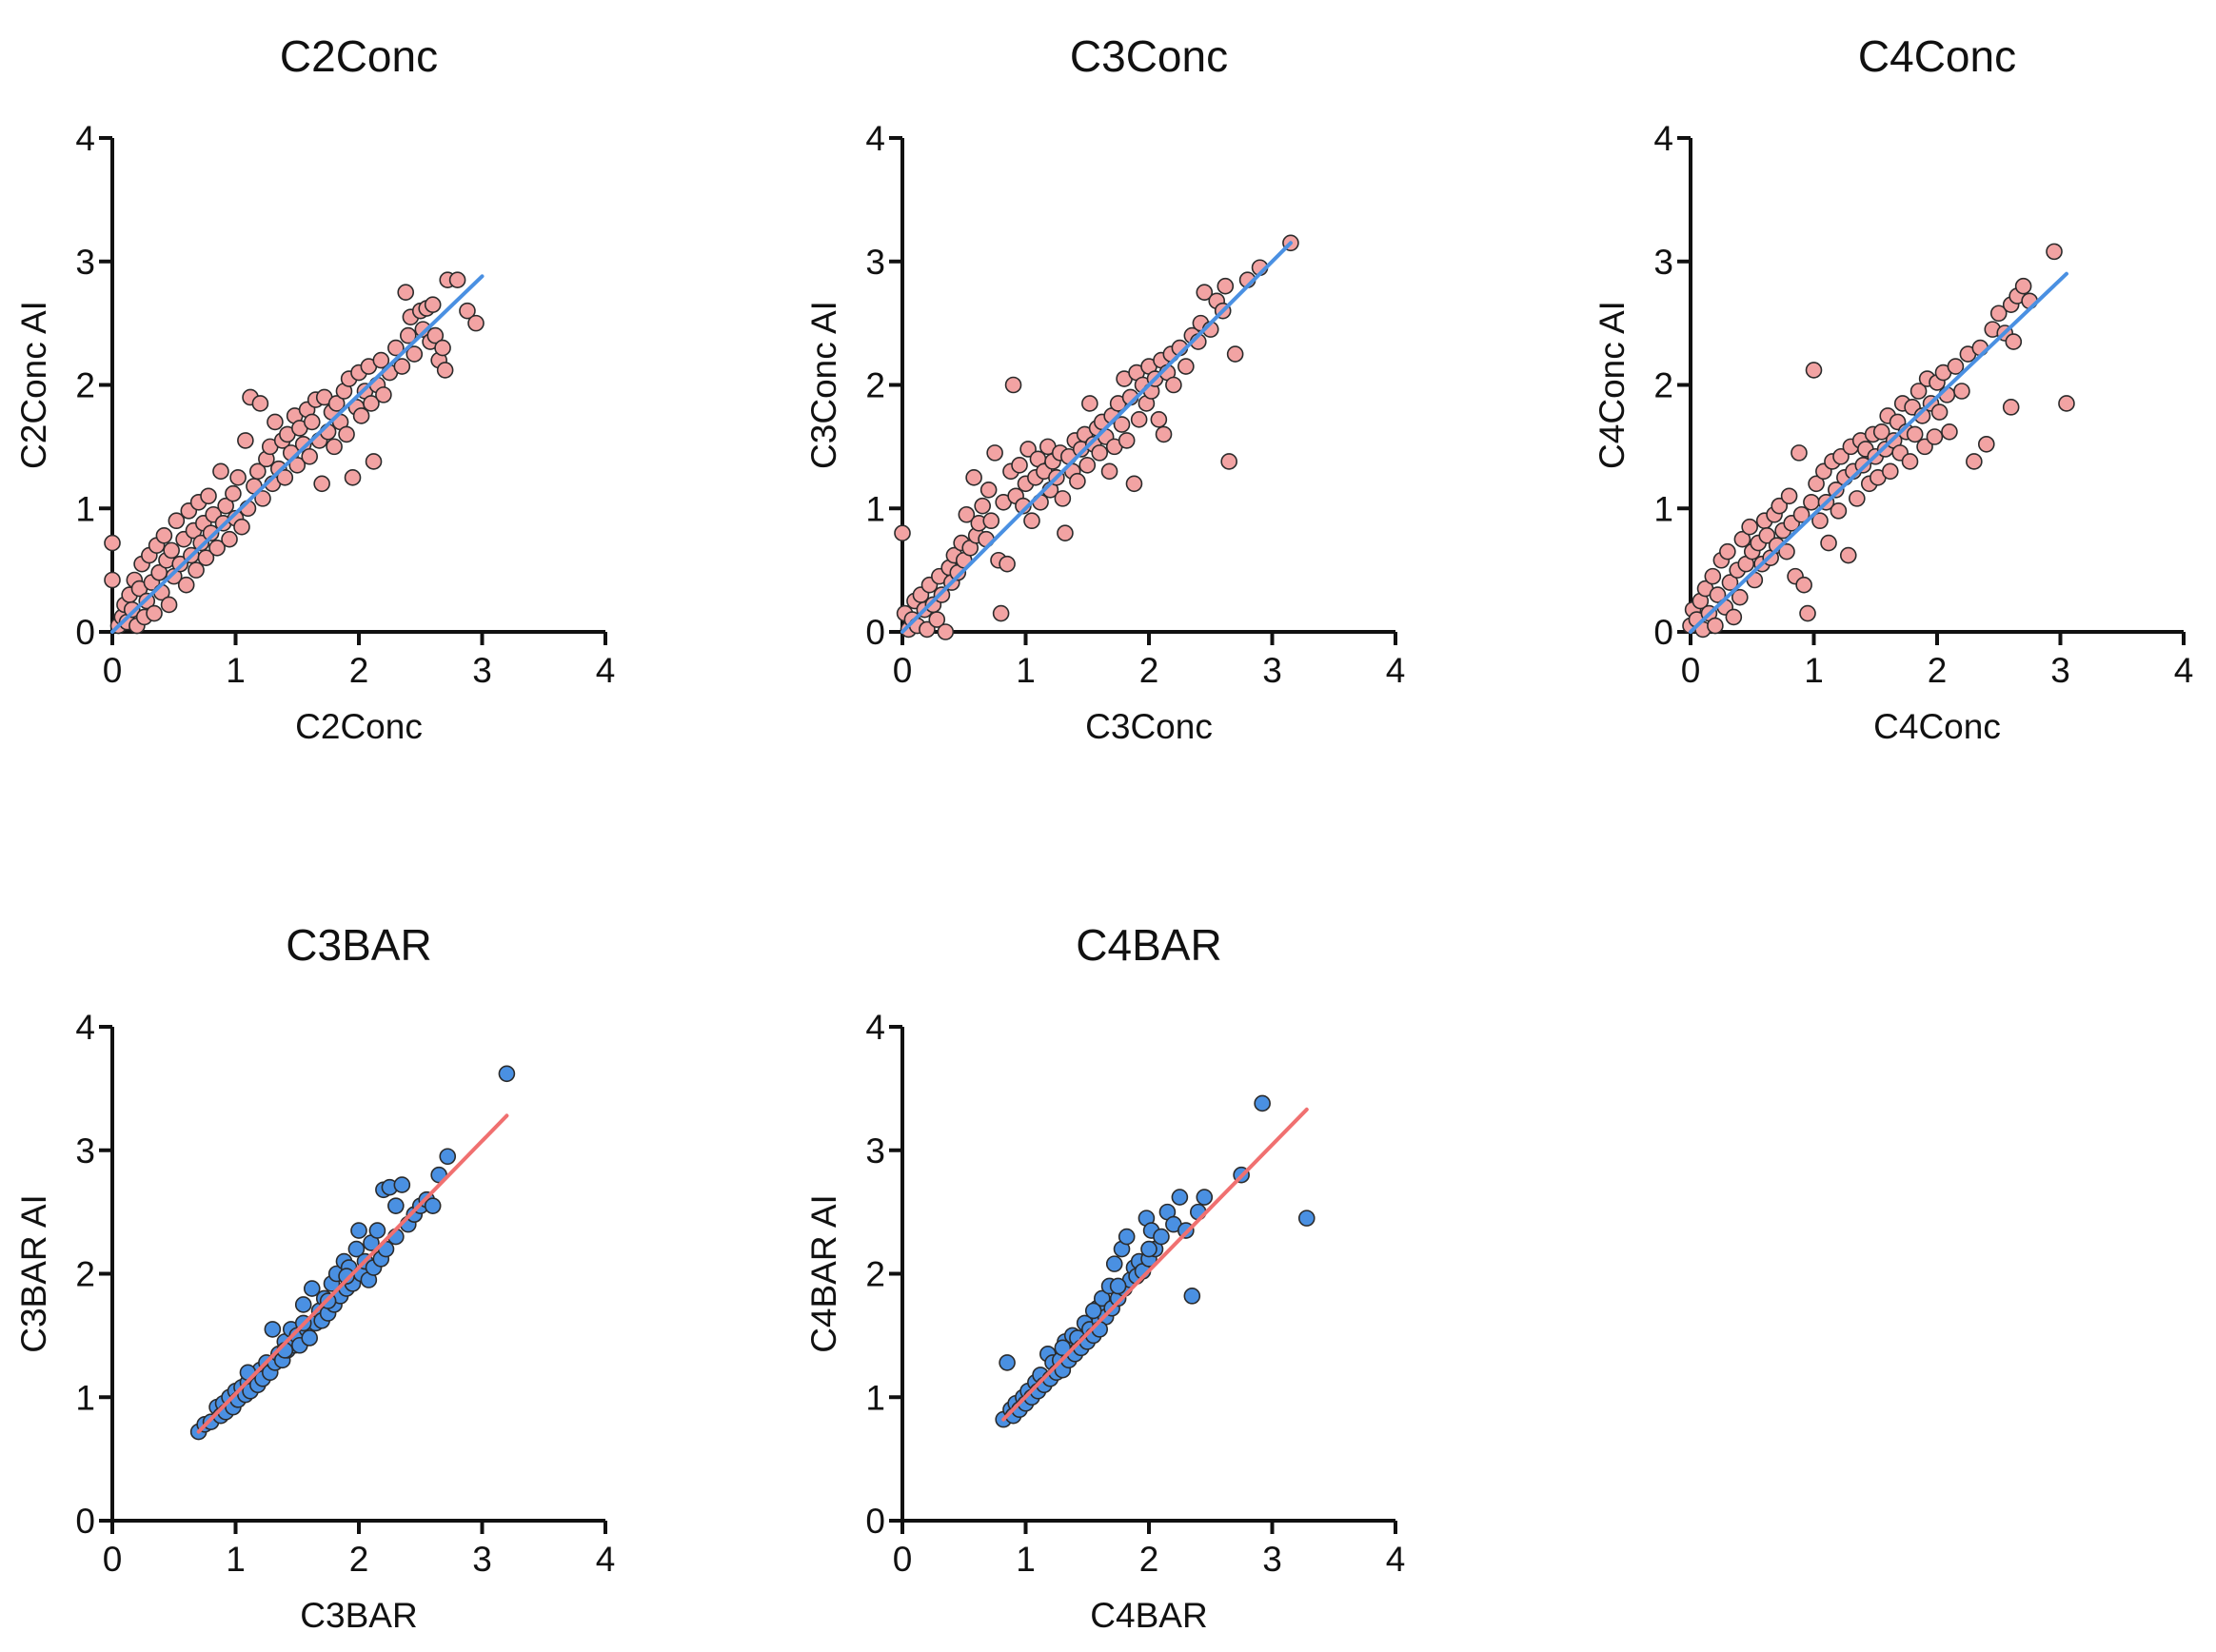 The width and height of the screenshot is (2216, 1652). What do you see at coordinates (1663, 509) in the screenshot?
I see `chart-3-y-tick-label: 1` at bounding box center [1663, 509].